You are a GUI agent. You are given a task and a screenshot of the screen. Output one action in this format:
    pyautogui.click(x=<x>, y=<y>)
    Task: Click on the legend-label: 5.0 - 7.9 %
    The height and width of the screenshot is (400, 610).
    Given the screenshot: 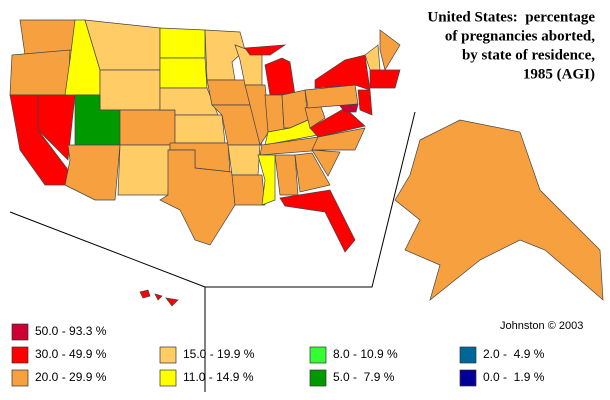 What is the action you would take?
    pyautogui.click(x=364, y=377)
    